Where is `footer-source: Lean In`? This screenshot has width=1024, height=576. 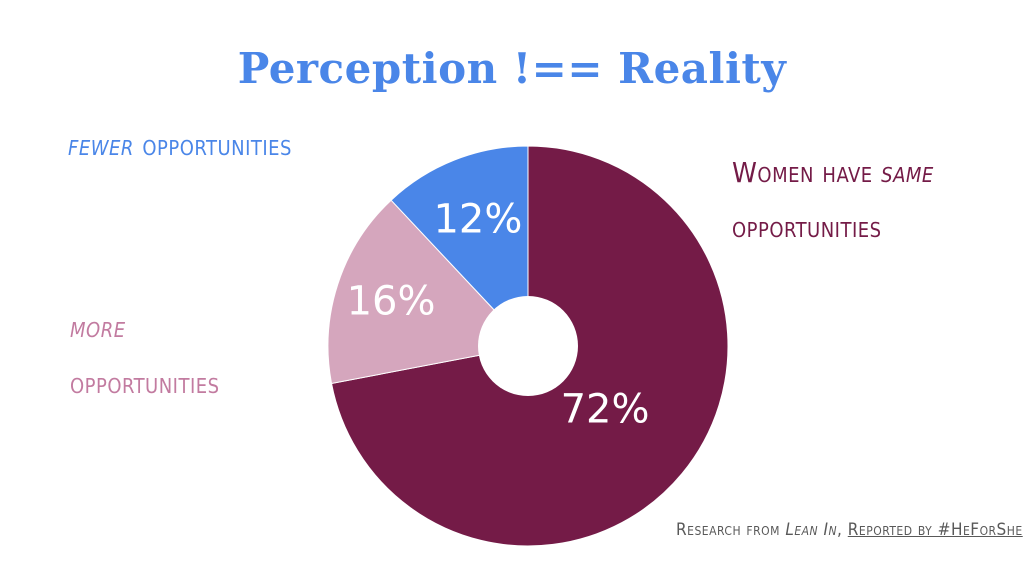 footer-source: Lean In is located at coordinates (811, 530).